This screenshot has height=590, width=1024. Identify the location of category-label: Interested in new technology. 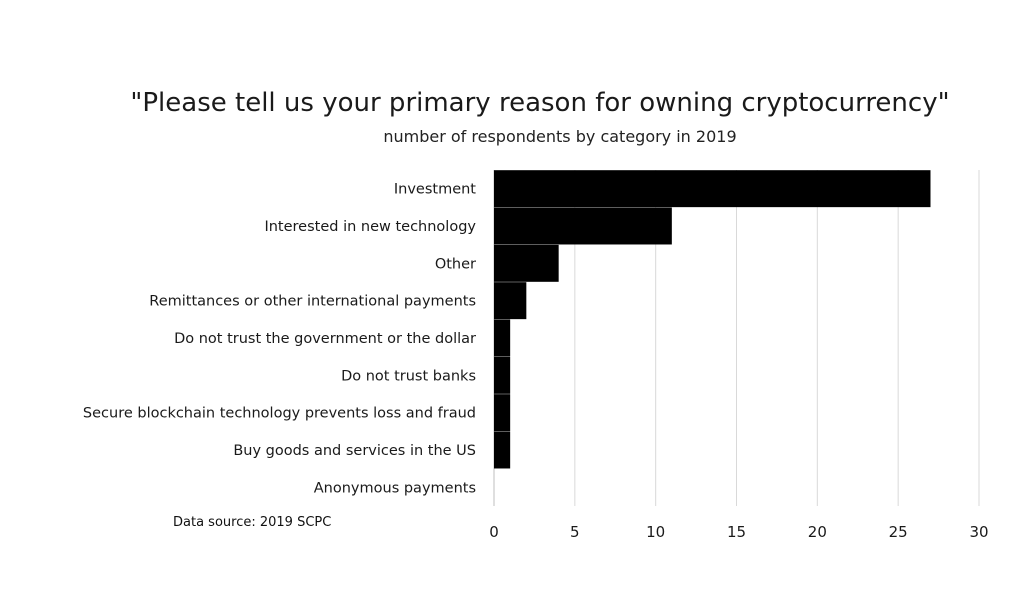
(370, 227).